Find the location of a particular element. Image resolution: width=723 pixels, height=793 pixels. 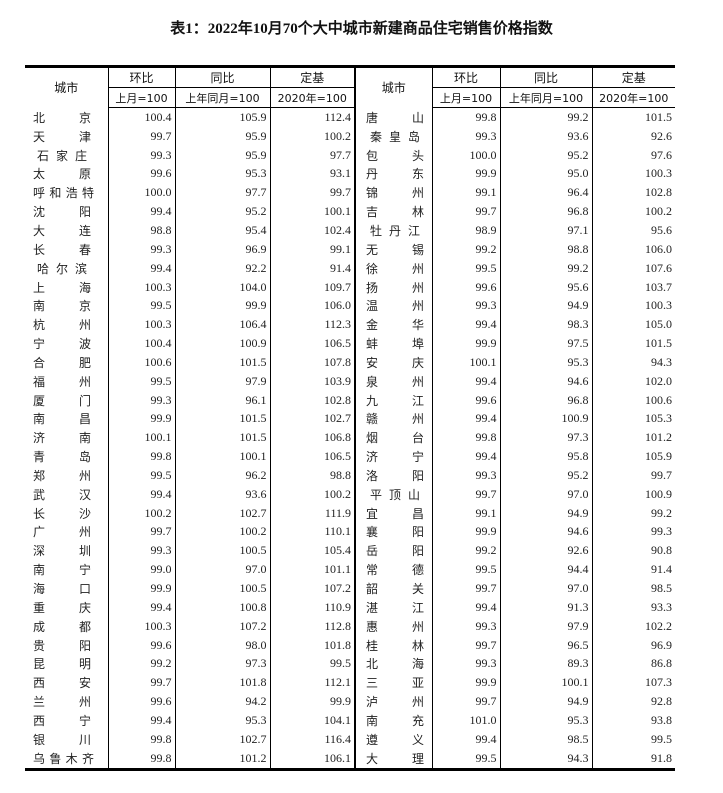

fixed-value: 99.7 is located at coordinates (633, 475).